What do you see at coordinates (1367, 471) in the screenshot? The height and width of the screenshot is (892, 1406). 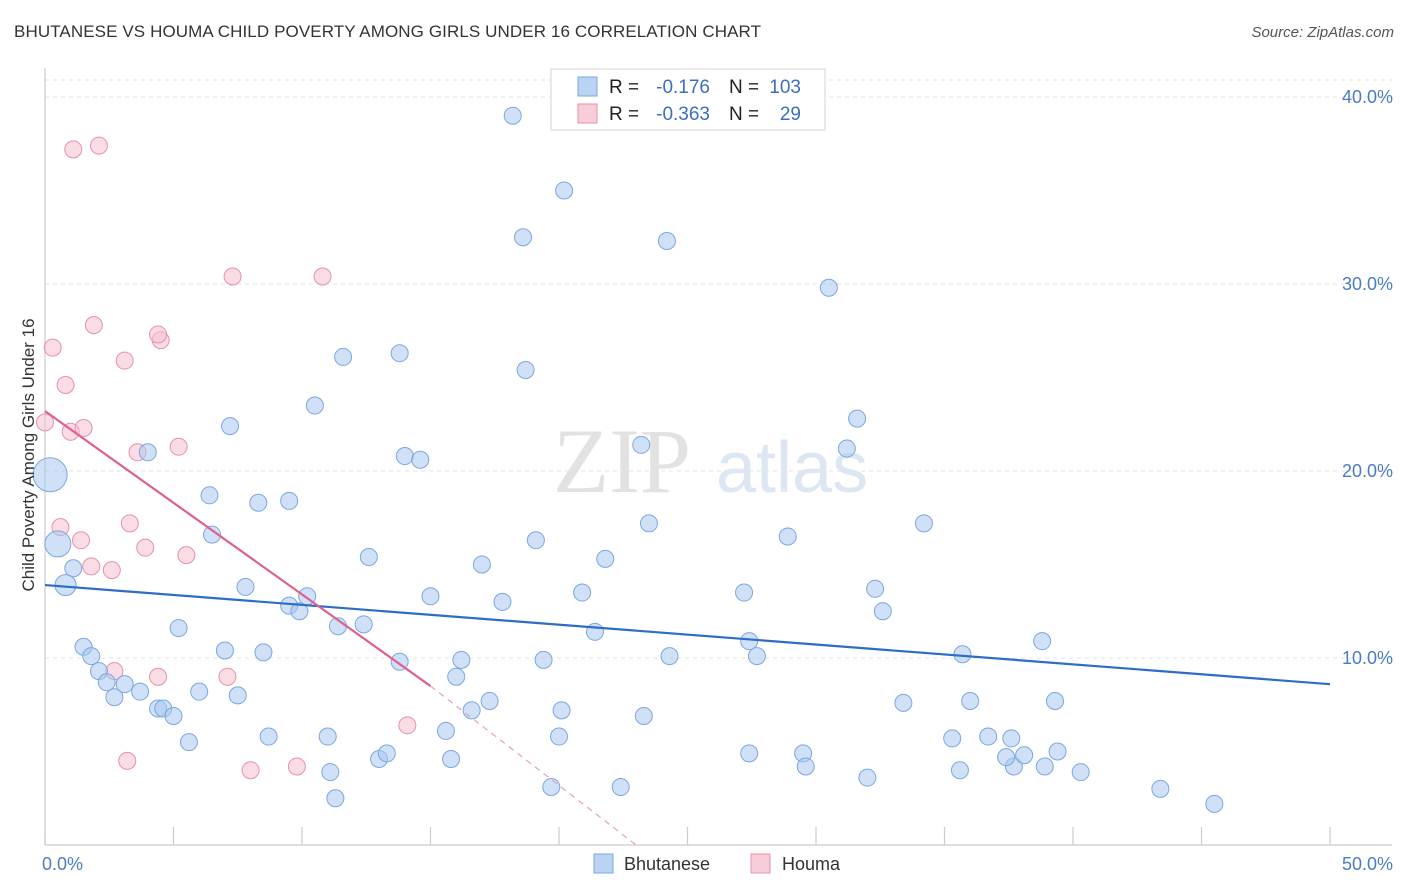 I see `y-tick-label: 20.0%` at bounding box center [1367, 471].